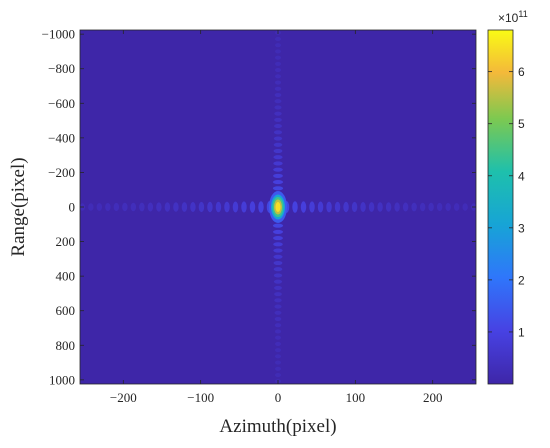  What do you see at coordinates (72, 207) in the screenshot?
I see `y-tick-label: 0` at bounding box center [72, 207].